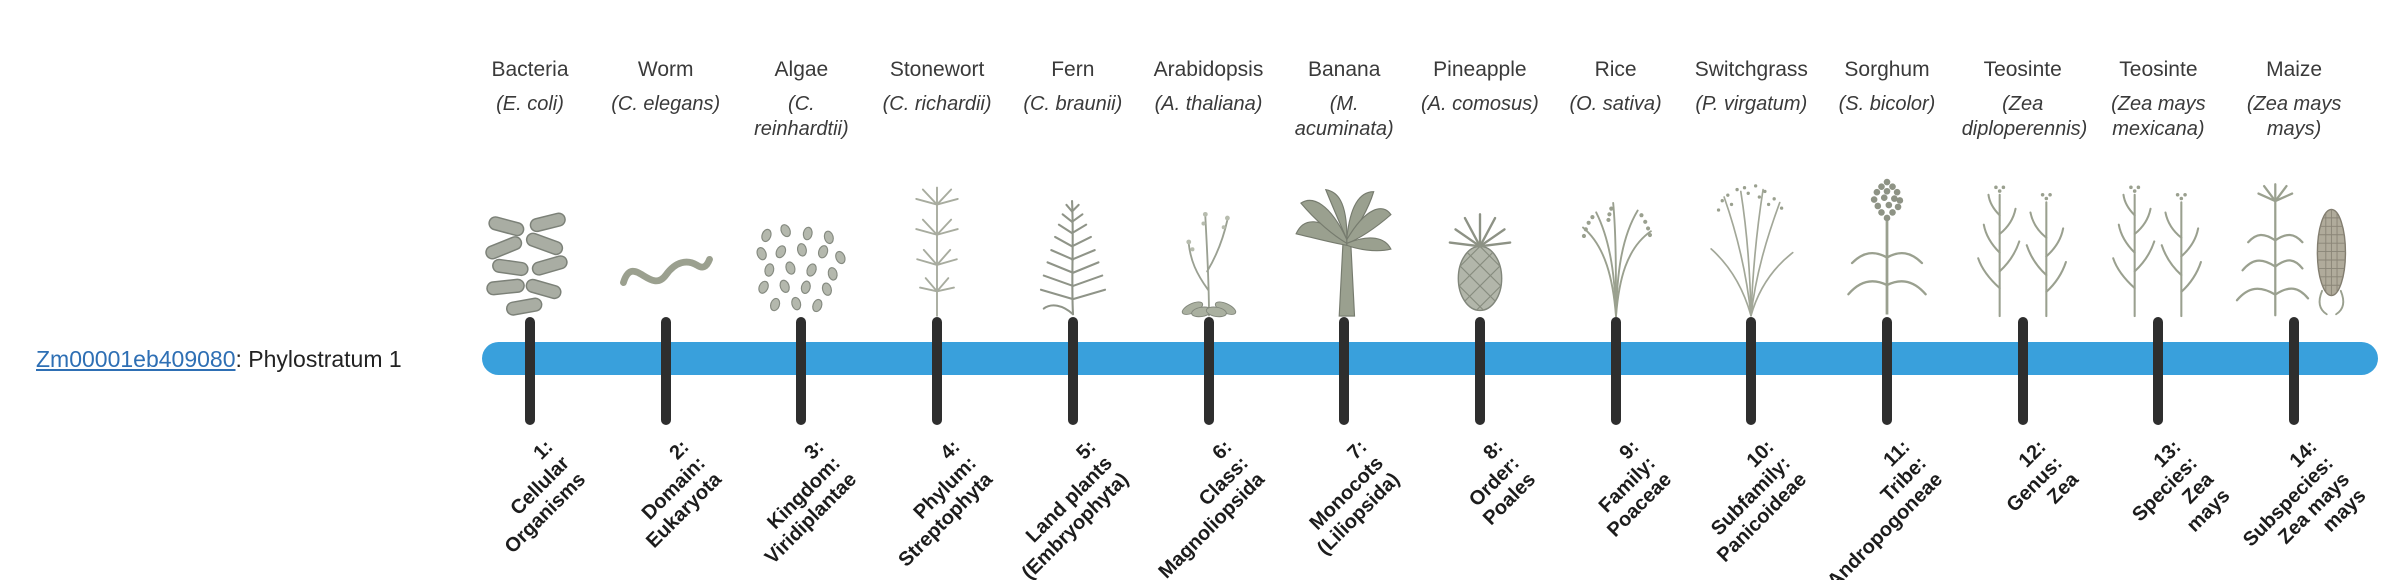 The image size is (2400, 580). I want to click on taxon-scientific-name: (P. virgatum), so click(1751, 104).